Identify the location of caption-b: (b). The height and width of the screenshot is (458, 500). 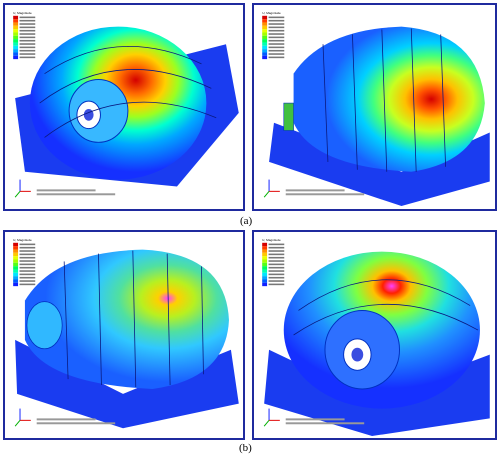
(245, 448).